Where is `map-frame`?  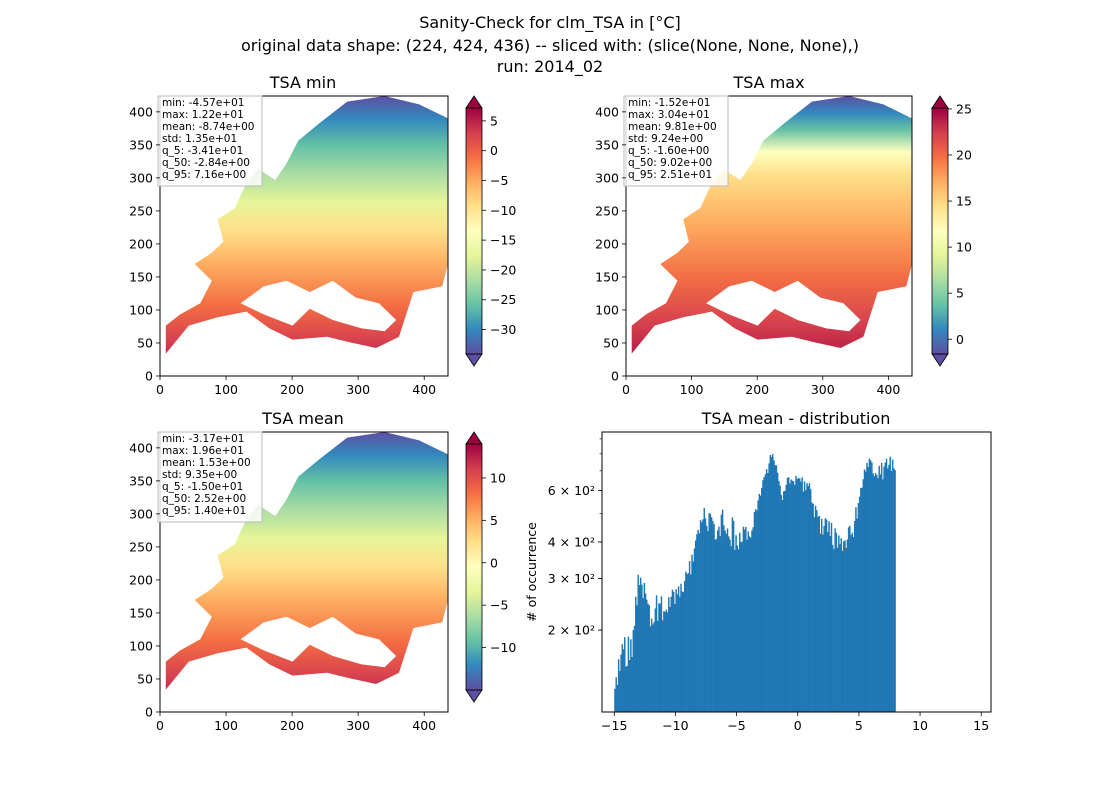 map-frame is located at coordinates (769, 236).